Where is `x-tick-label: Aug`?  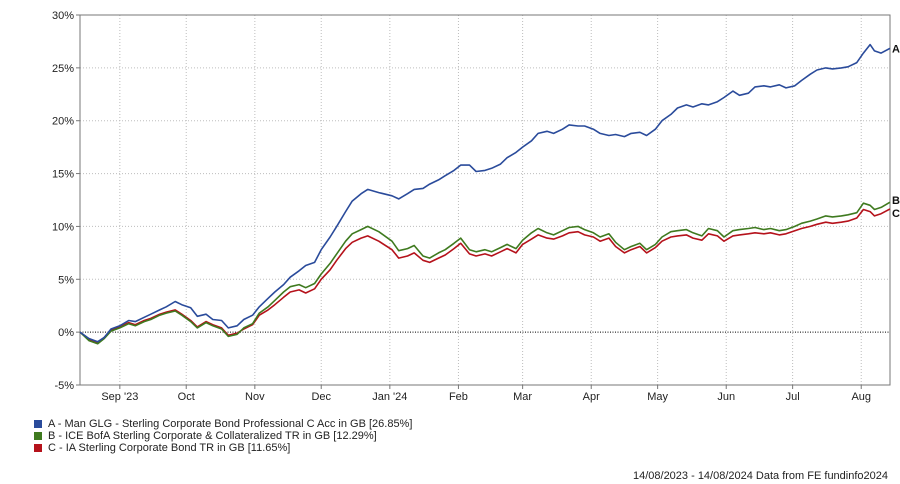
x-tick-label: Aug is located at coordinates (861, 397).